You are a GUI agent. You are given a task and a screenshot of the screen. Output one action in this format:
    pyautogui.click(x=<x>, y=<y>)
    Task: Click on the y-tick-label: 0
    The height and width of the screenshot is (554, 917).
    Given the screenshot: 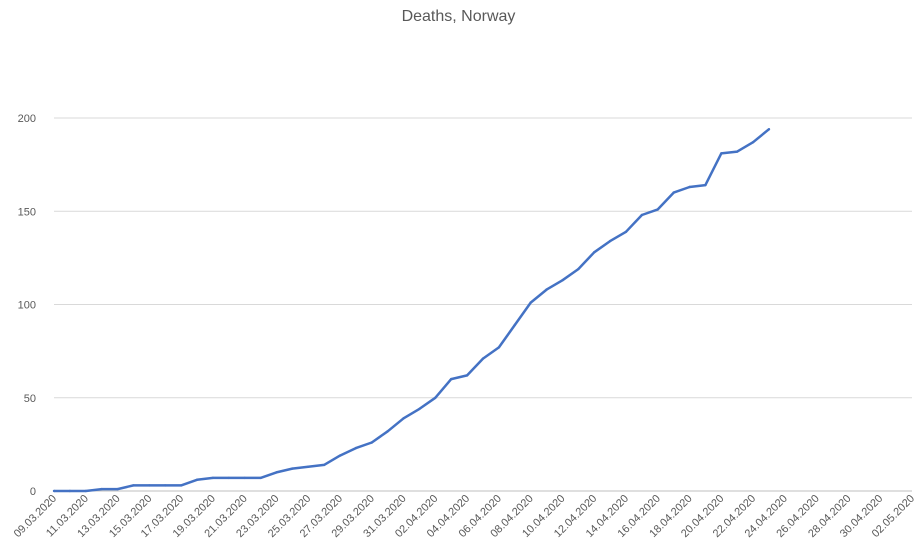 What is the action you would take?
    pyautogui.click(x=33, y=492)
    